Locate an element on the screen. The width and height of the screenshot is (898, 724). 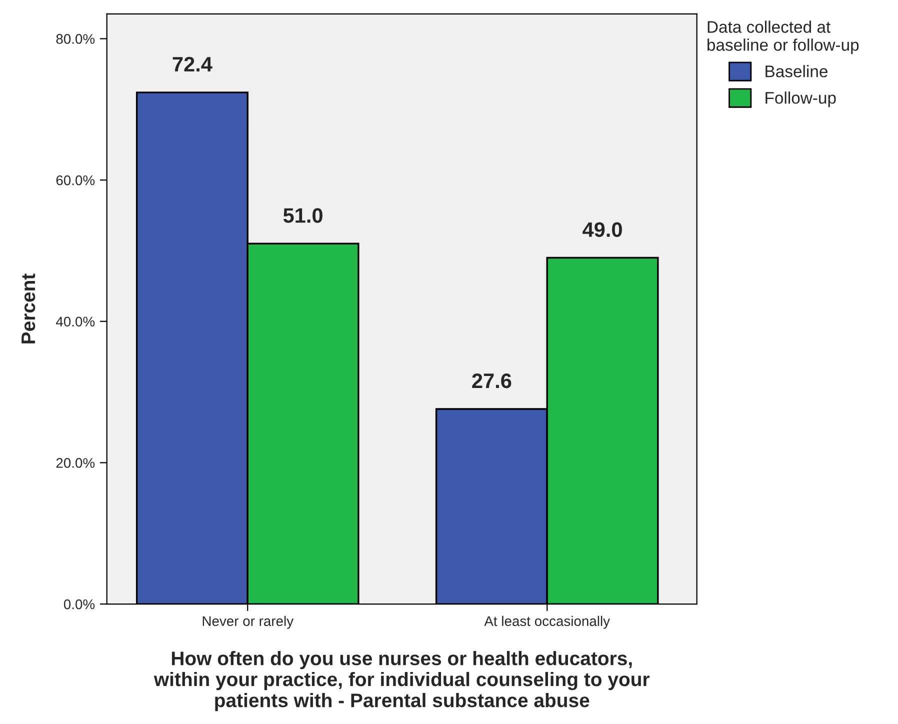
legend-label: Follow-up is located at coordinates (801, 100).